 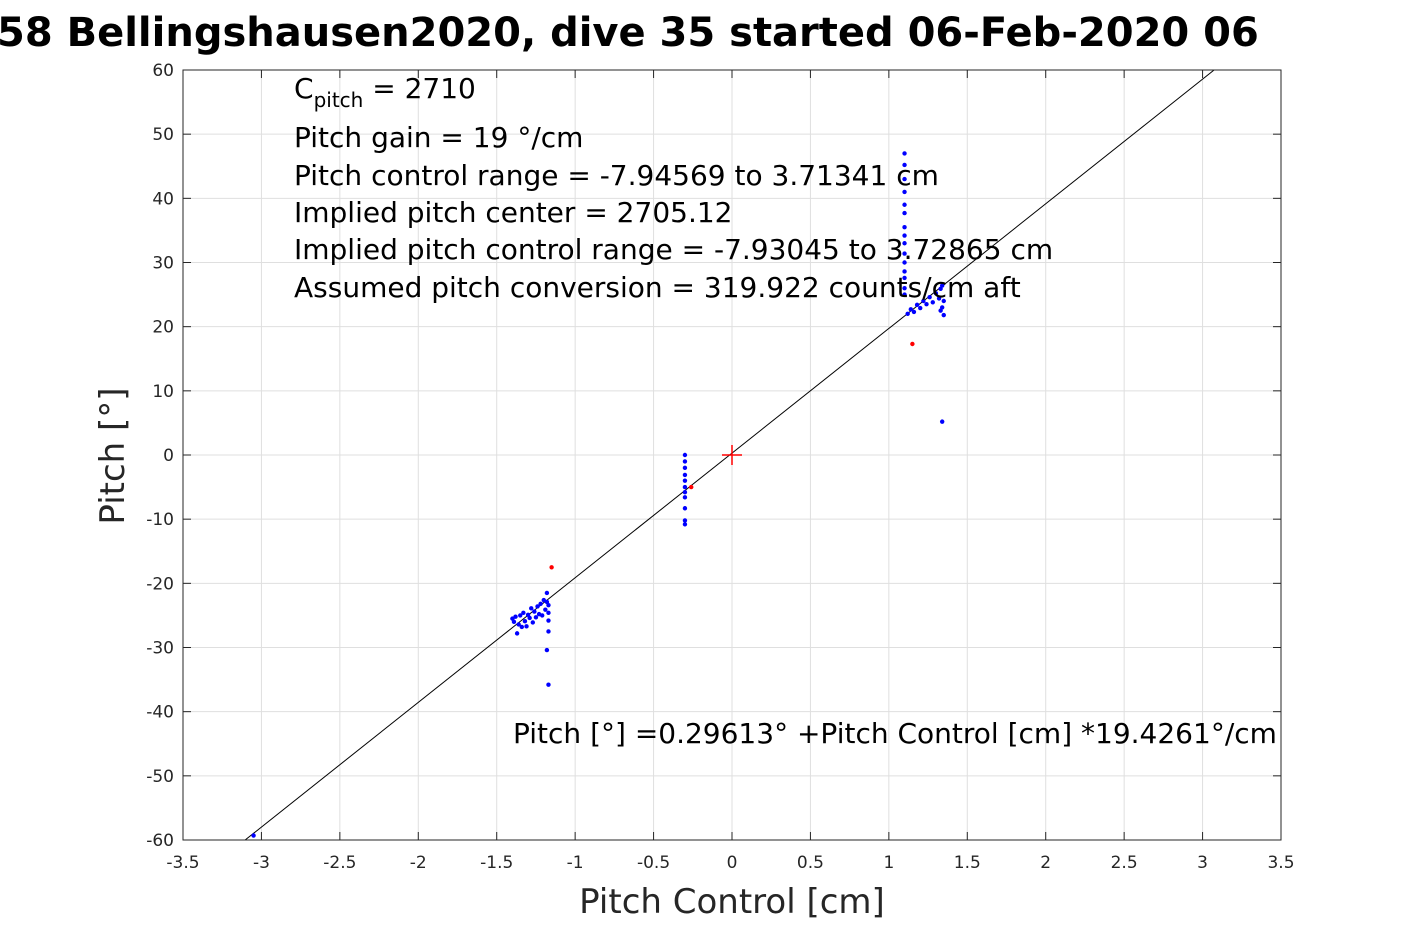 I want to click on x-tick-label: 0, so click(x=732, y=863).